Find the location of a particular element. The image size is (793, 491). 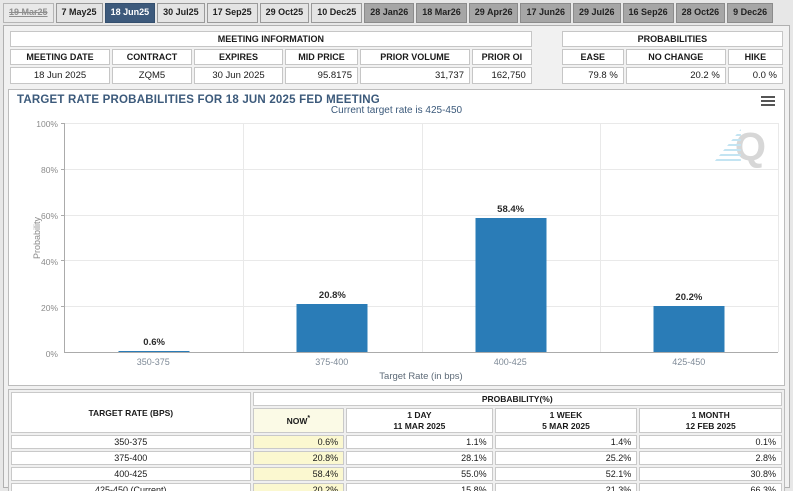

probabilities-title: PROBABILITIES is located at coordinates (672, 39).